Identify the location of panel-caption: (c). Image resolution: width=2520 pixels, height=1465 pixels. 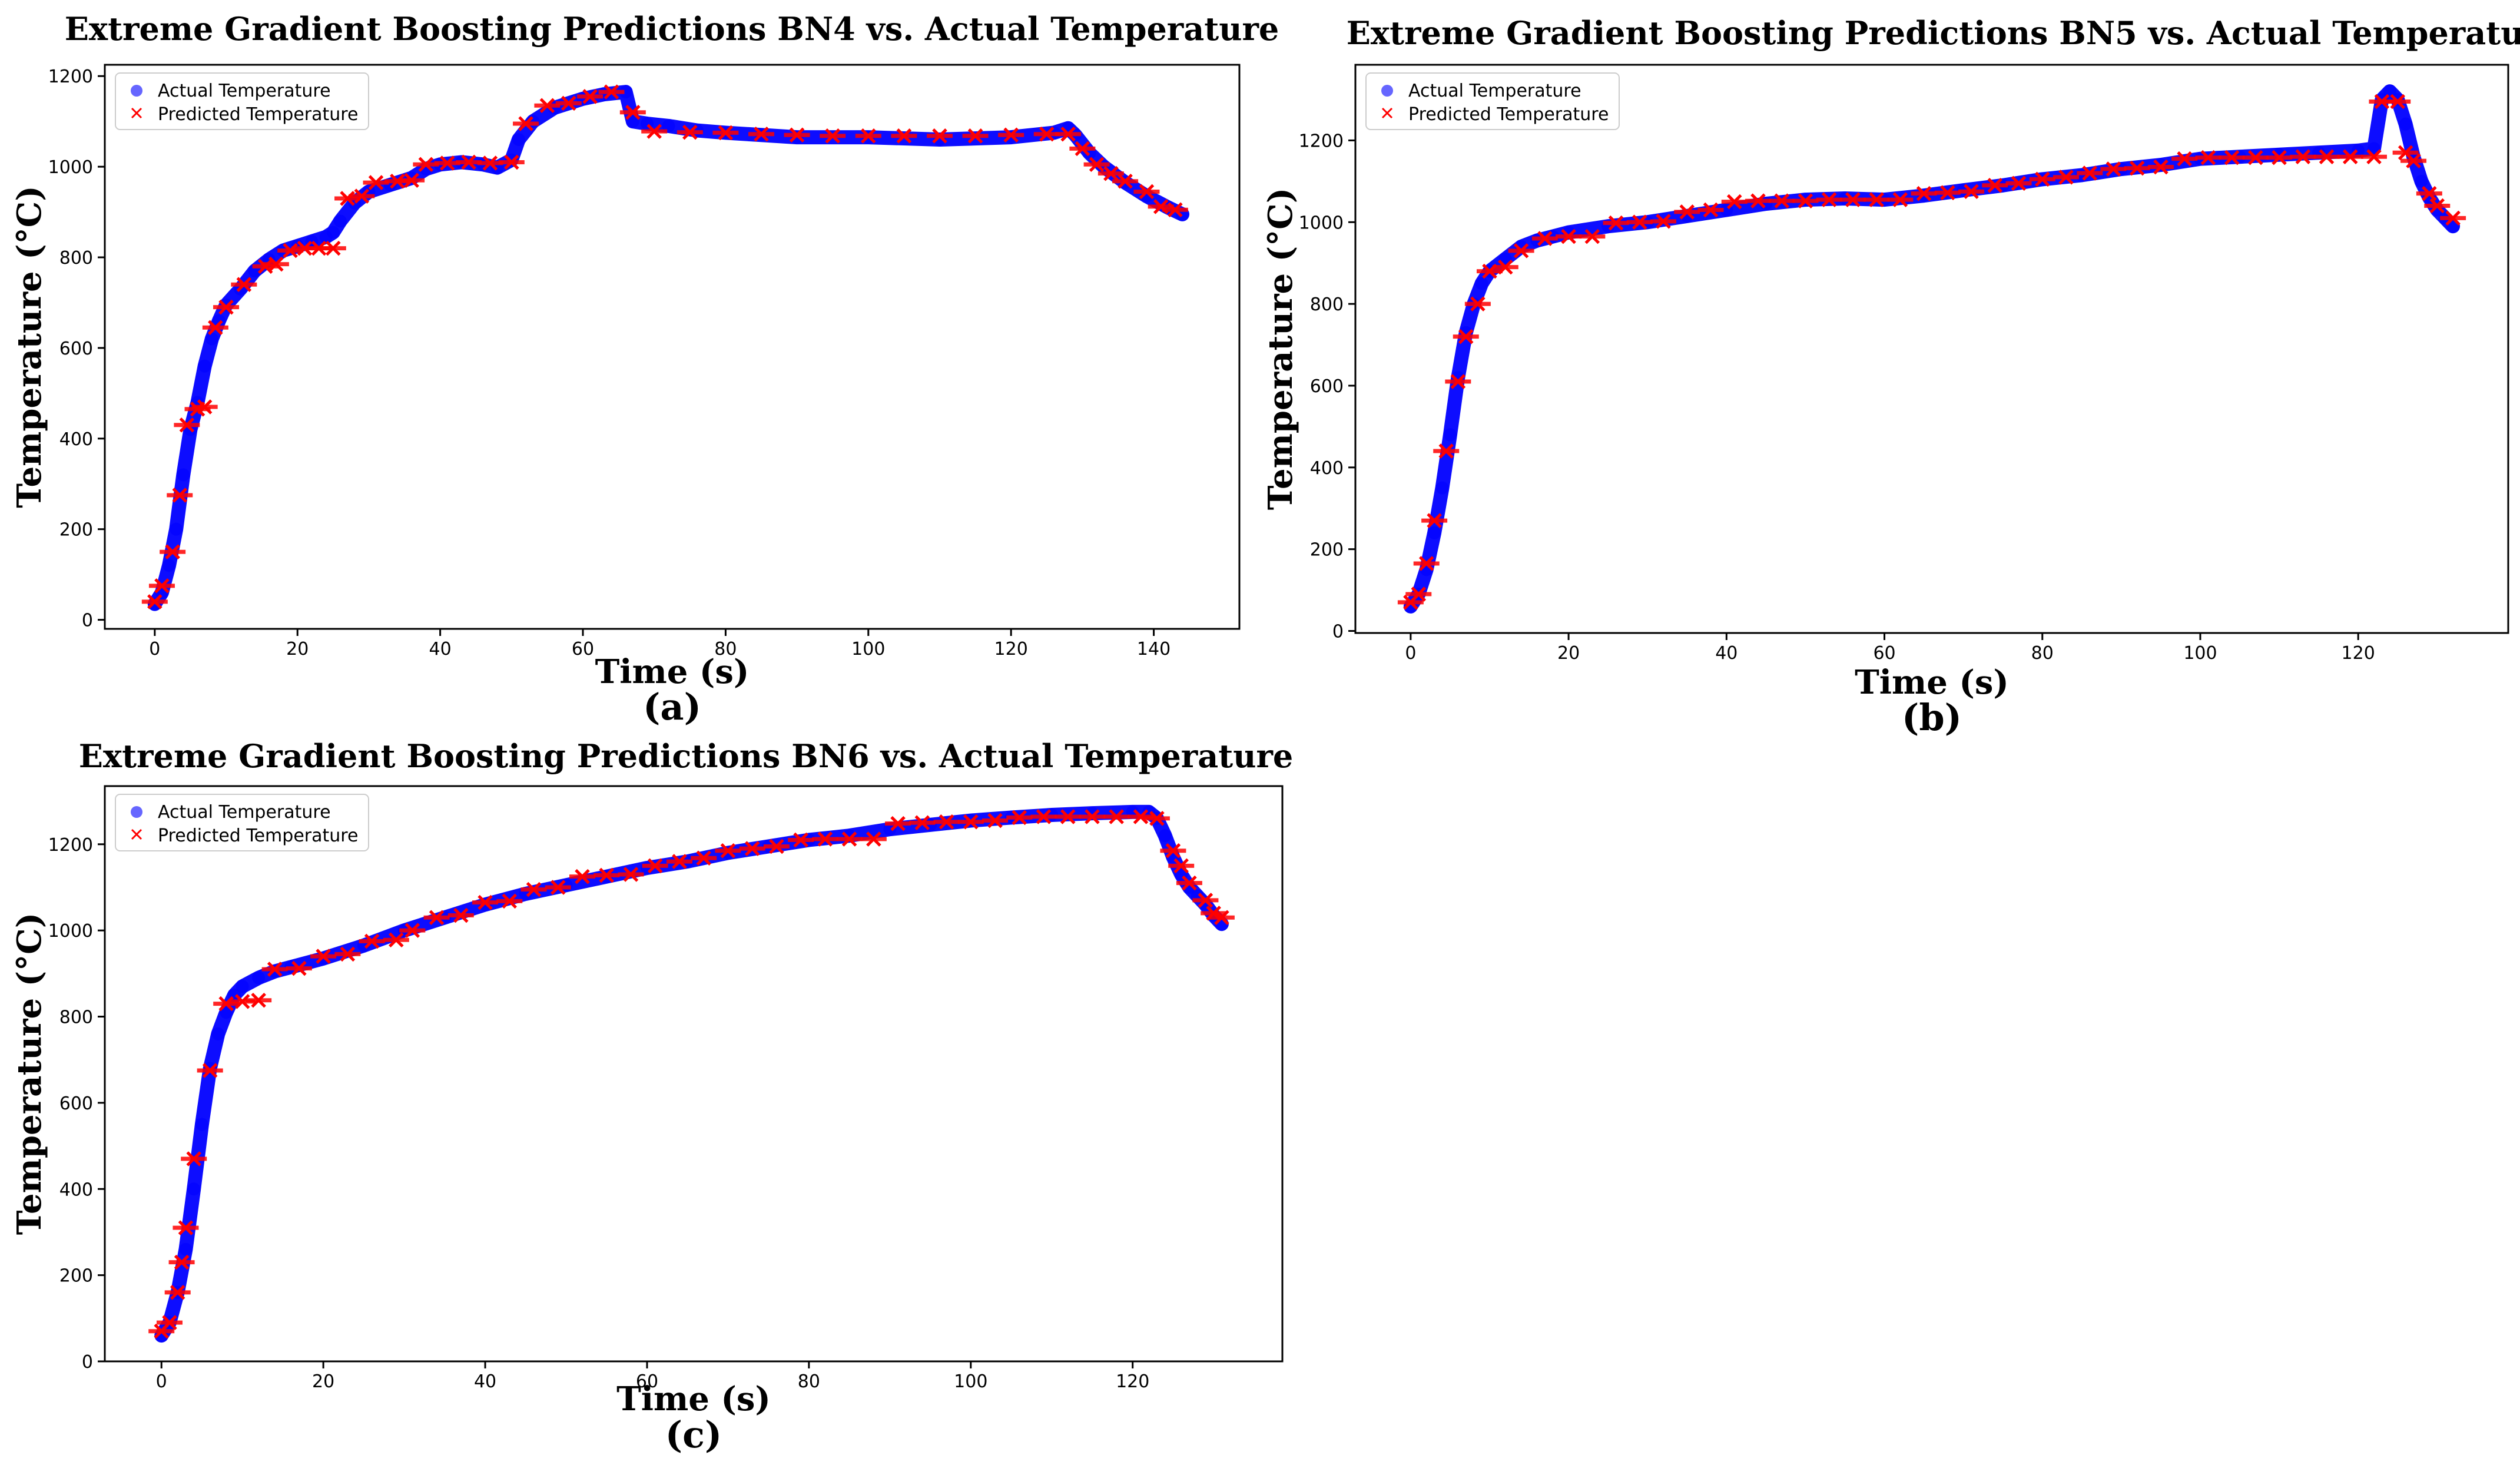
(693, 1434).